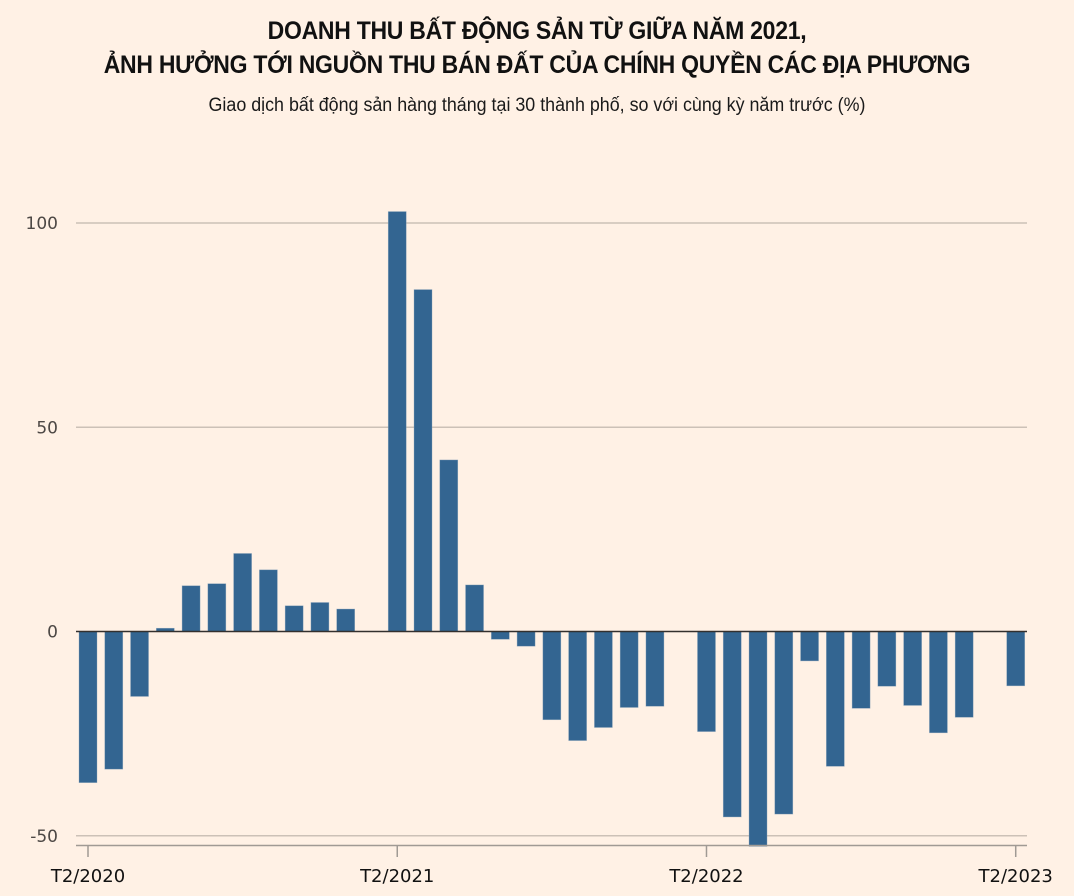  I want to click on x-tick-label: T2/2020, so click(87, 876).